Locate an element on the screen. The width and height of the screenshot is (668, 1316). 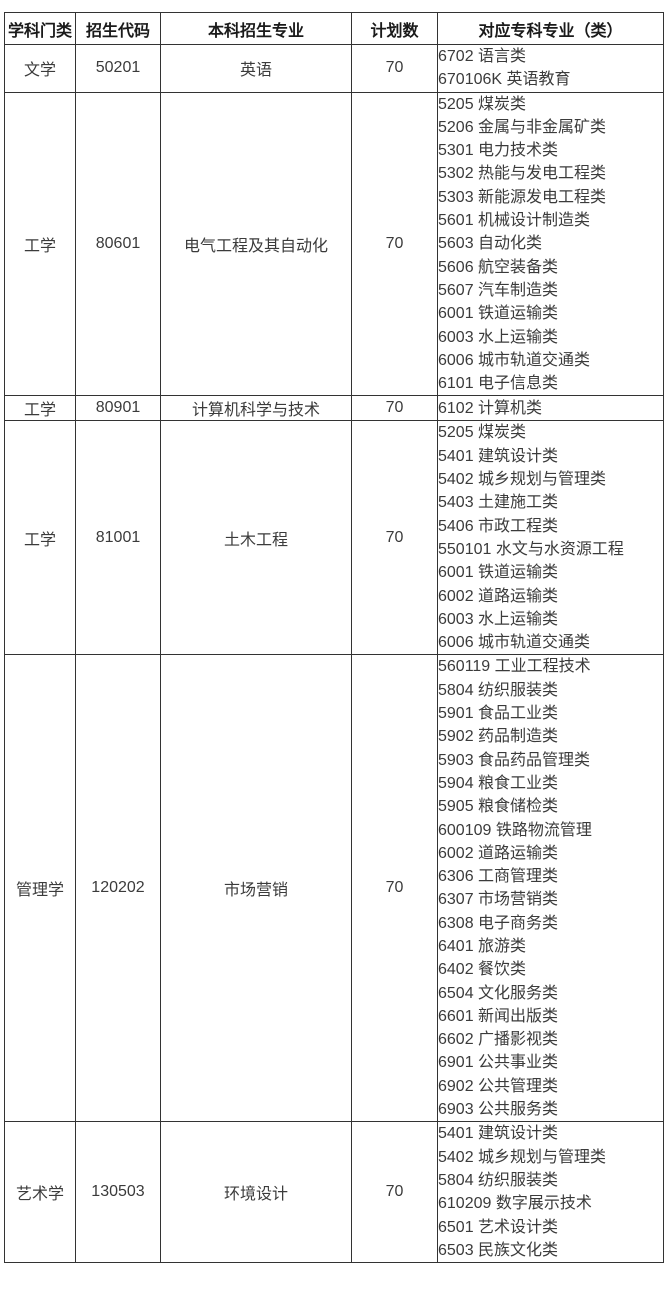
enrollment-code-cell: 130503 is located at coordinates (118, 1192).